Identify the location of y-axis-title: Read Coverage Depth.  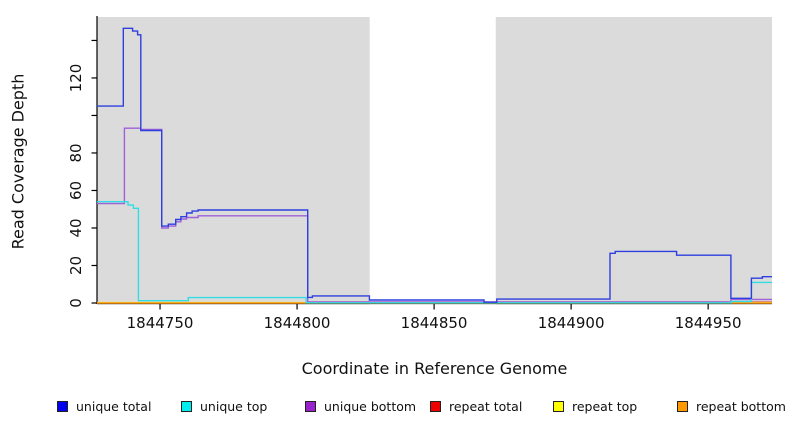
(18, 161).